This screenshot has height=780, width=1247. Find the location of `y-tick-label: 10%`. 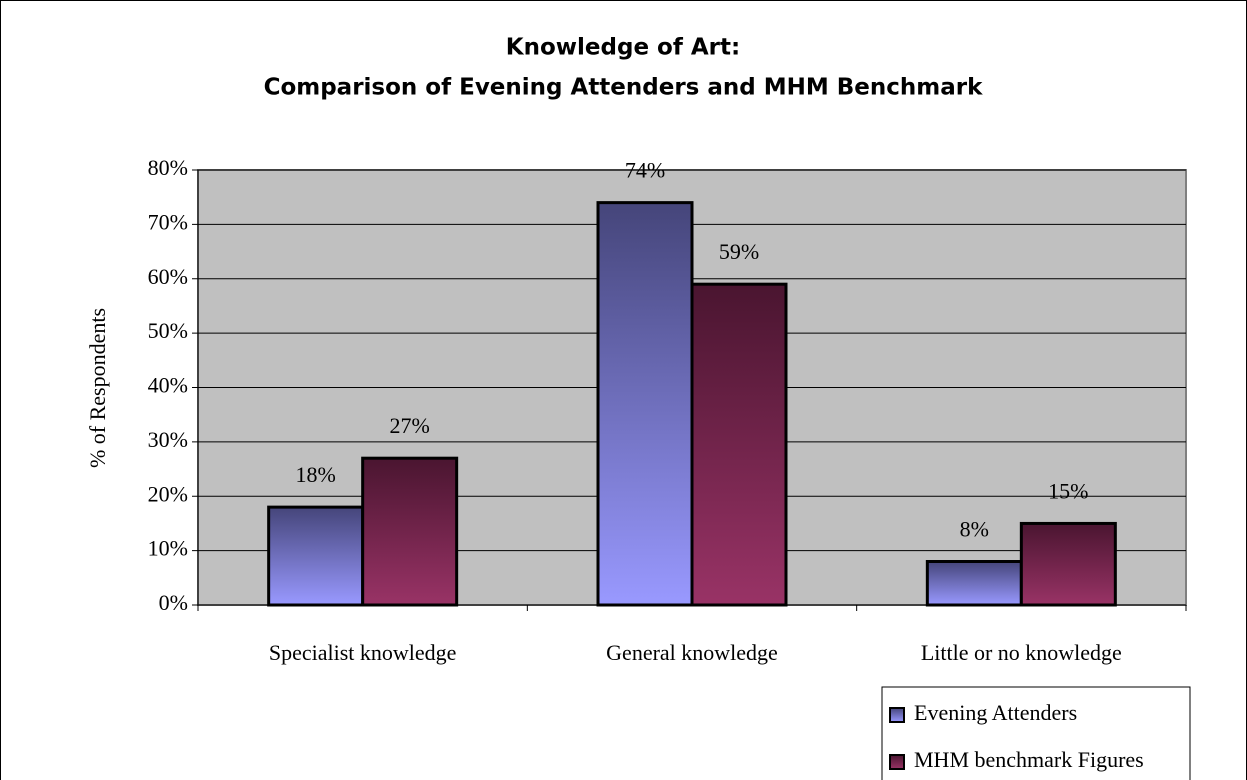

y-tick-label: 10% is located at coordinates (168, 548).